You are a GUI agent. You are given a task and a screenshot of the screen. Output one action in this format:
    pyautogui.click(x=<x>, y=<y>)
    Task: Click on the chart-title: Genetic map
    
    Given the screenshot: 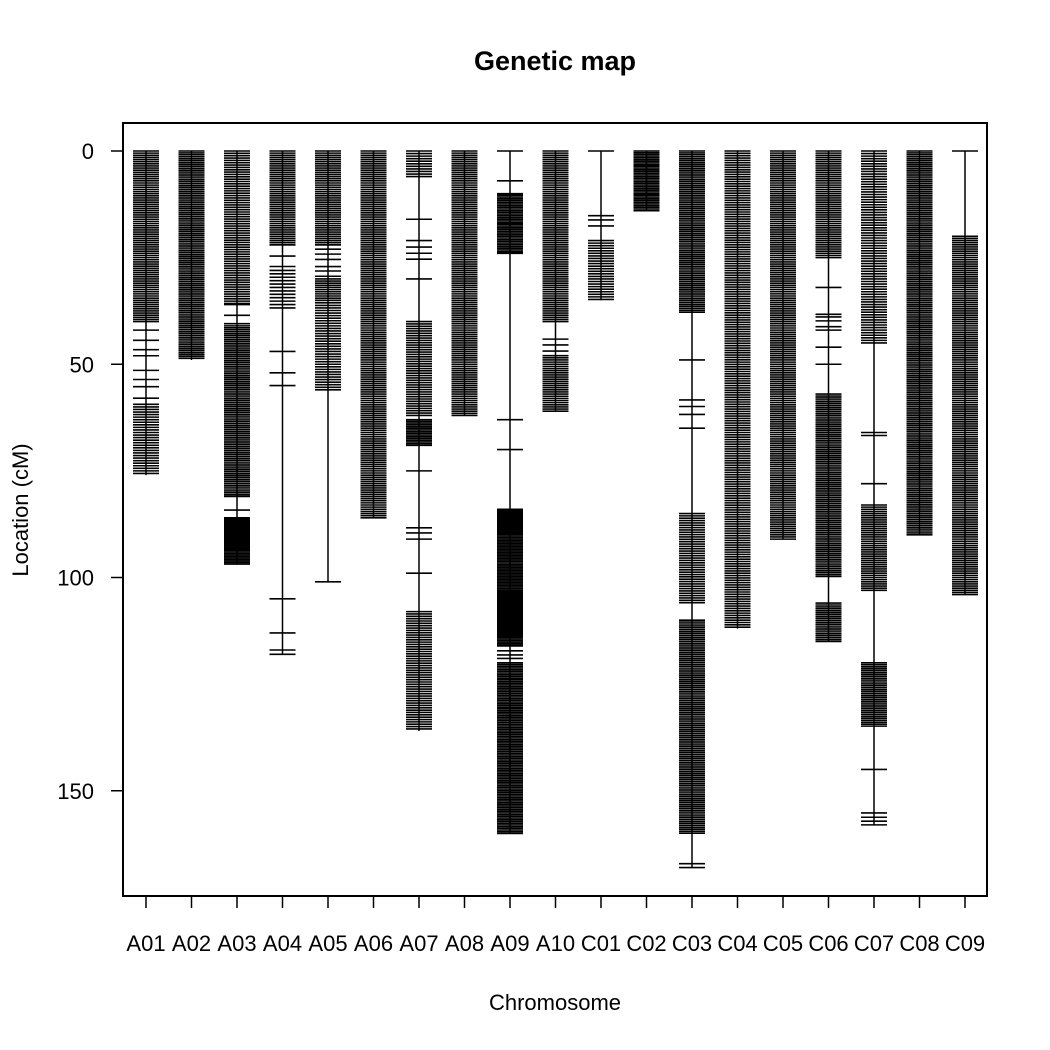 What is the action you would take?
    pyautogui.click(x=555, y=61)
    